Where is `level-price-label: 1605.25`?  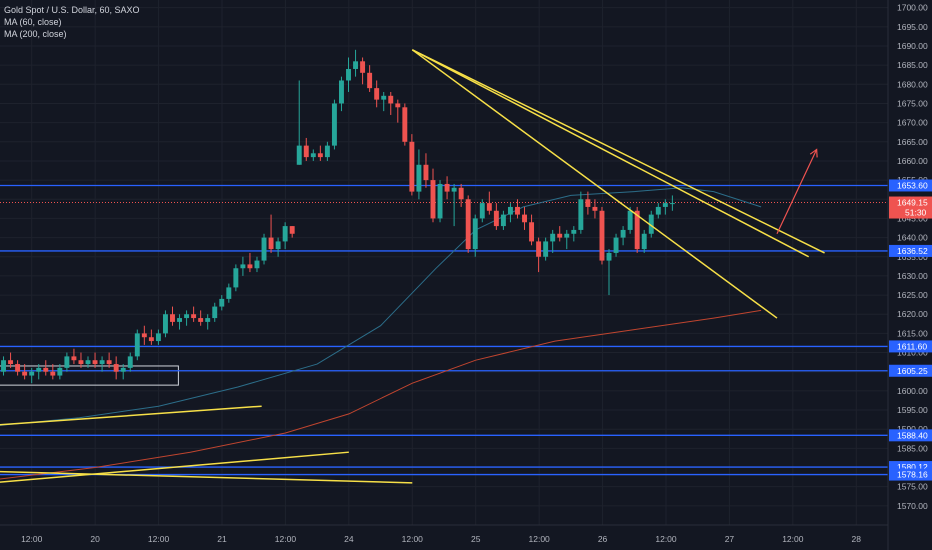
level-price-label: 1605.25 is located at coordinates (912, 371).